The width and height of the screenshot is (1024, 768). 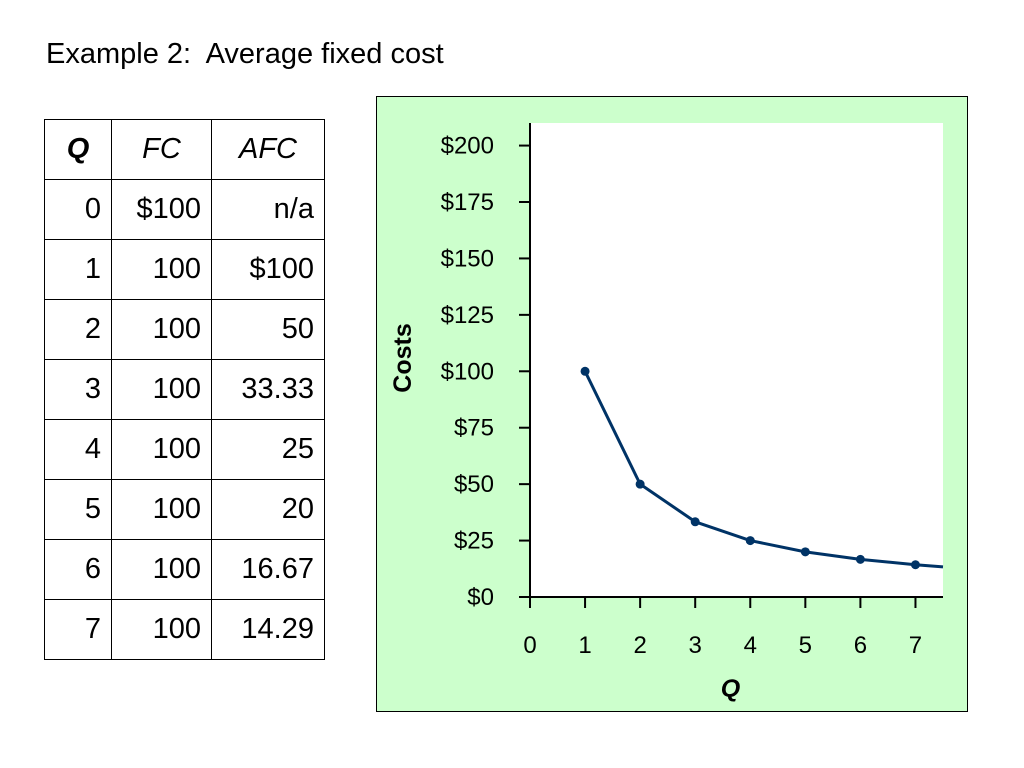 What do you see at coordinates (268, 449) in the screenshot?
I see `cell-afc: 25` at bounding box center [268, 449].